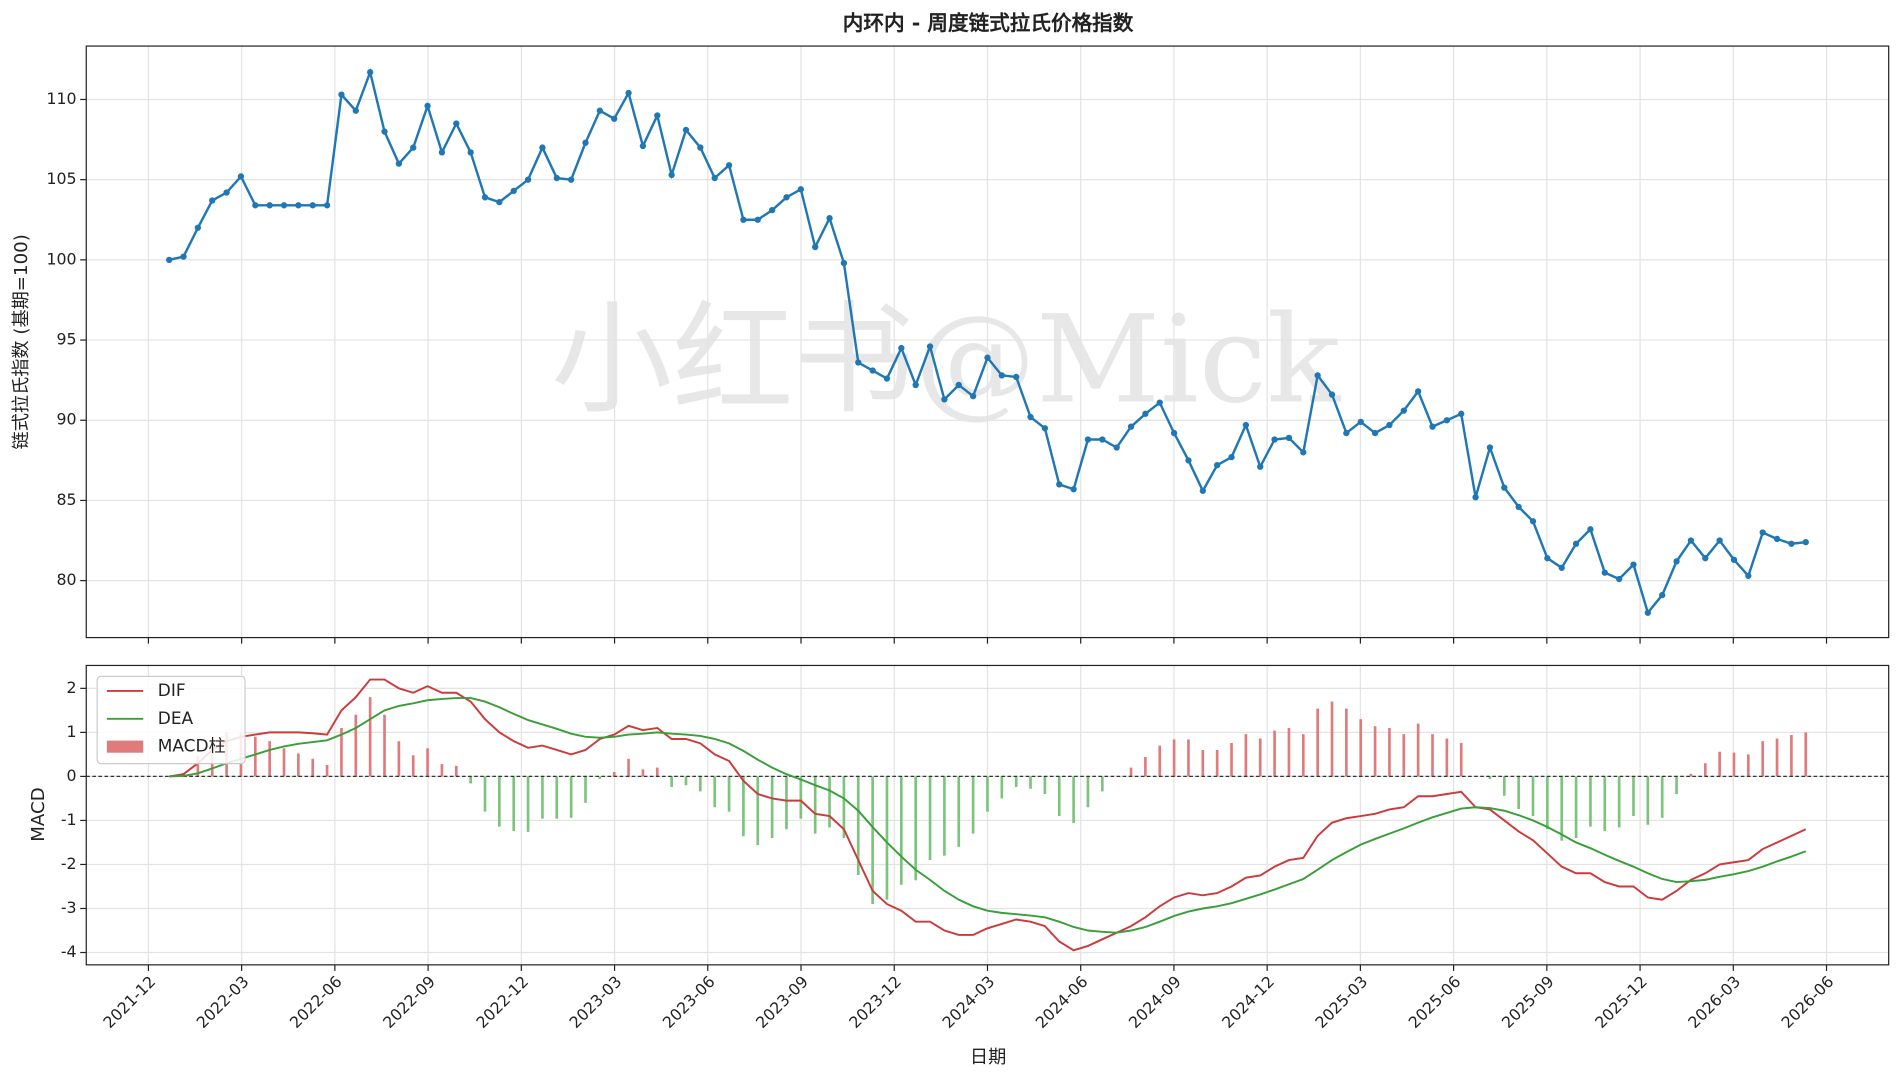  Describe the element at coordinates (67, 579) in the screenshot. I see `y-tick-label: 80` at that location.